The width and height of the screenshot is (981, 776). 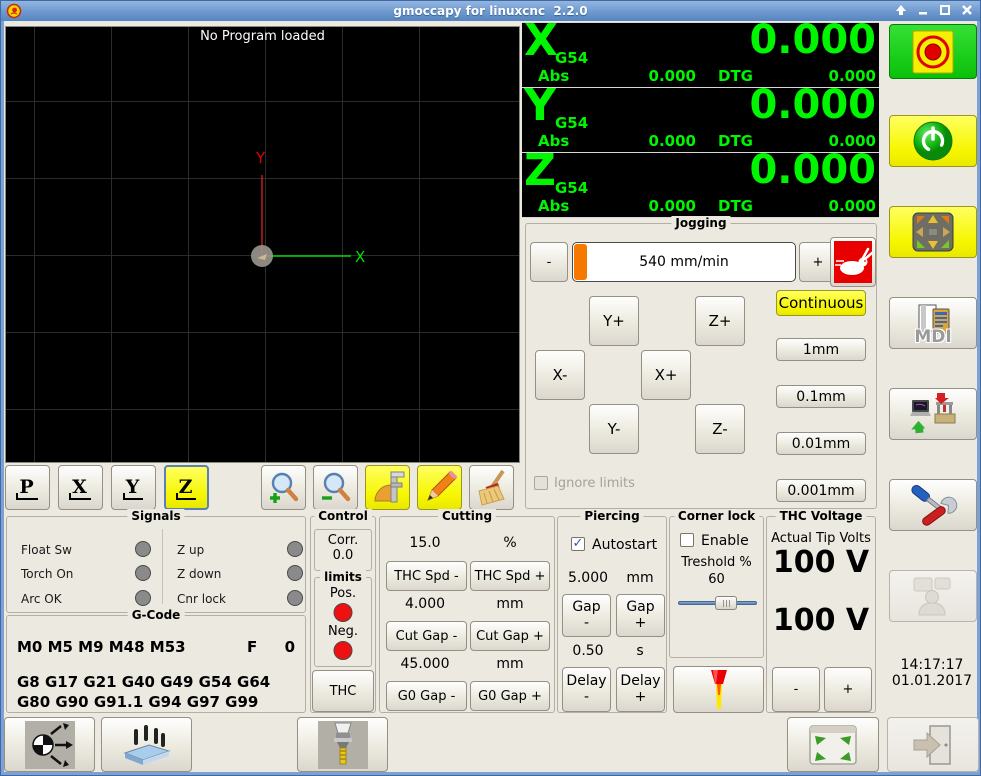 What do you see at coordinates (439, 487) in the screenshot?
I see `draw-path-button` at bounding box center [439, 487].